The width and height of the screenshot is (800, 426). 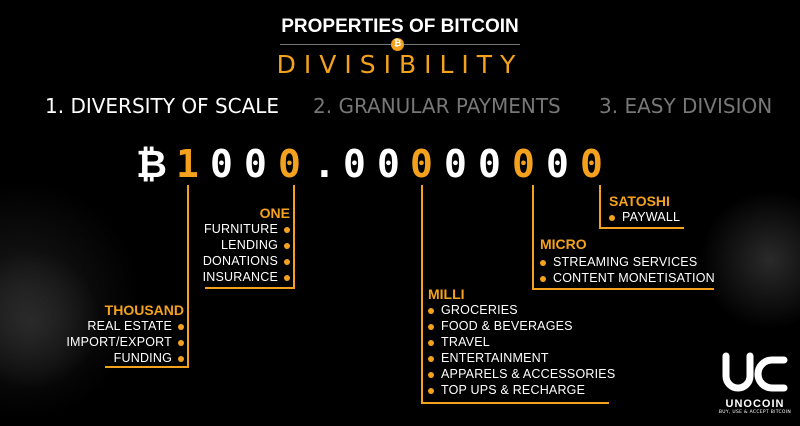 I want to click on list-item: PAYWALL, so click(x=644, y=217).